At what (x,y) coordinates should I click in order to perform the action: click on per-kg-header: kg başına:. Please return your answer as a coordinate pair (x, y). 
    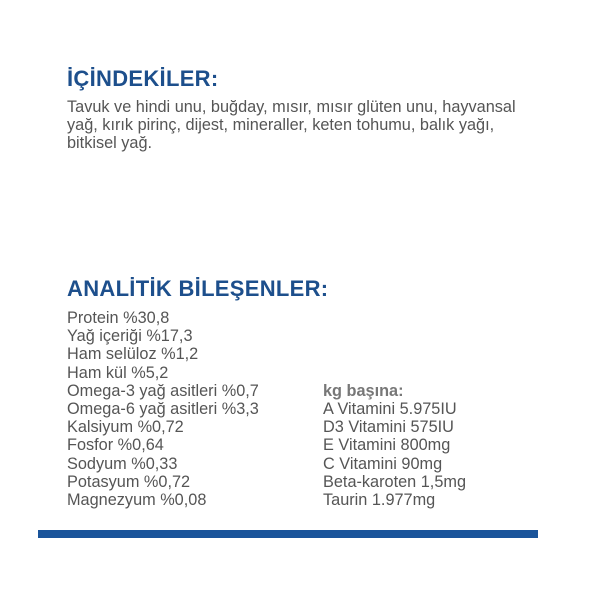
    Looking at the image, I should click on (363, 390).